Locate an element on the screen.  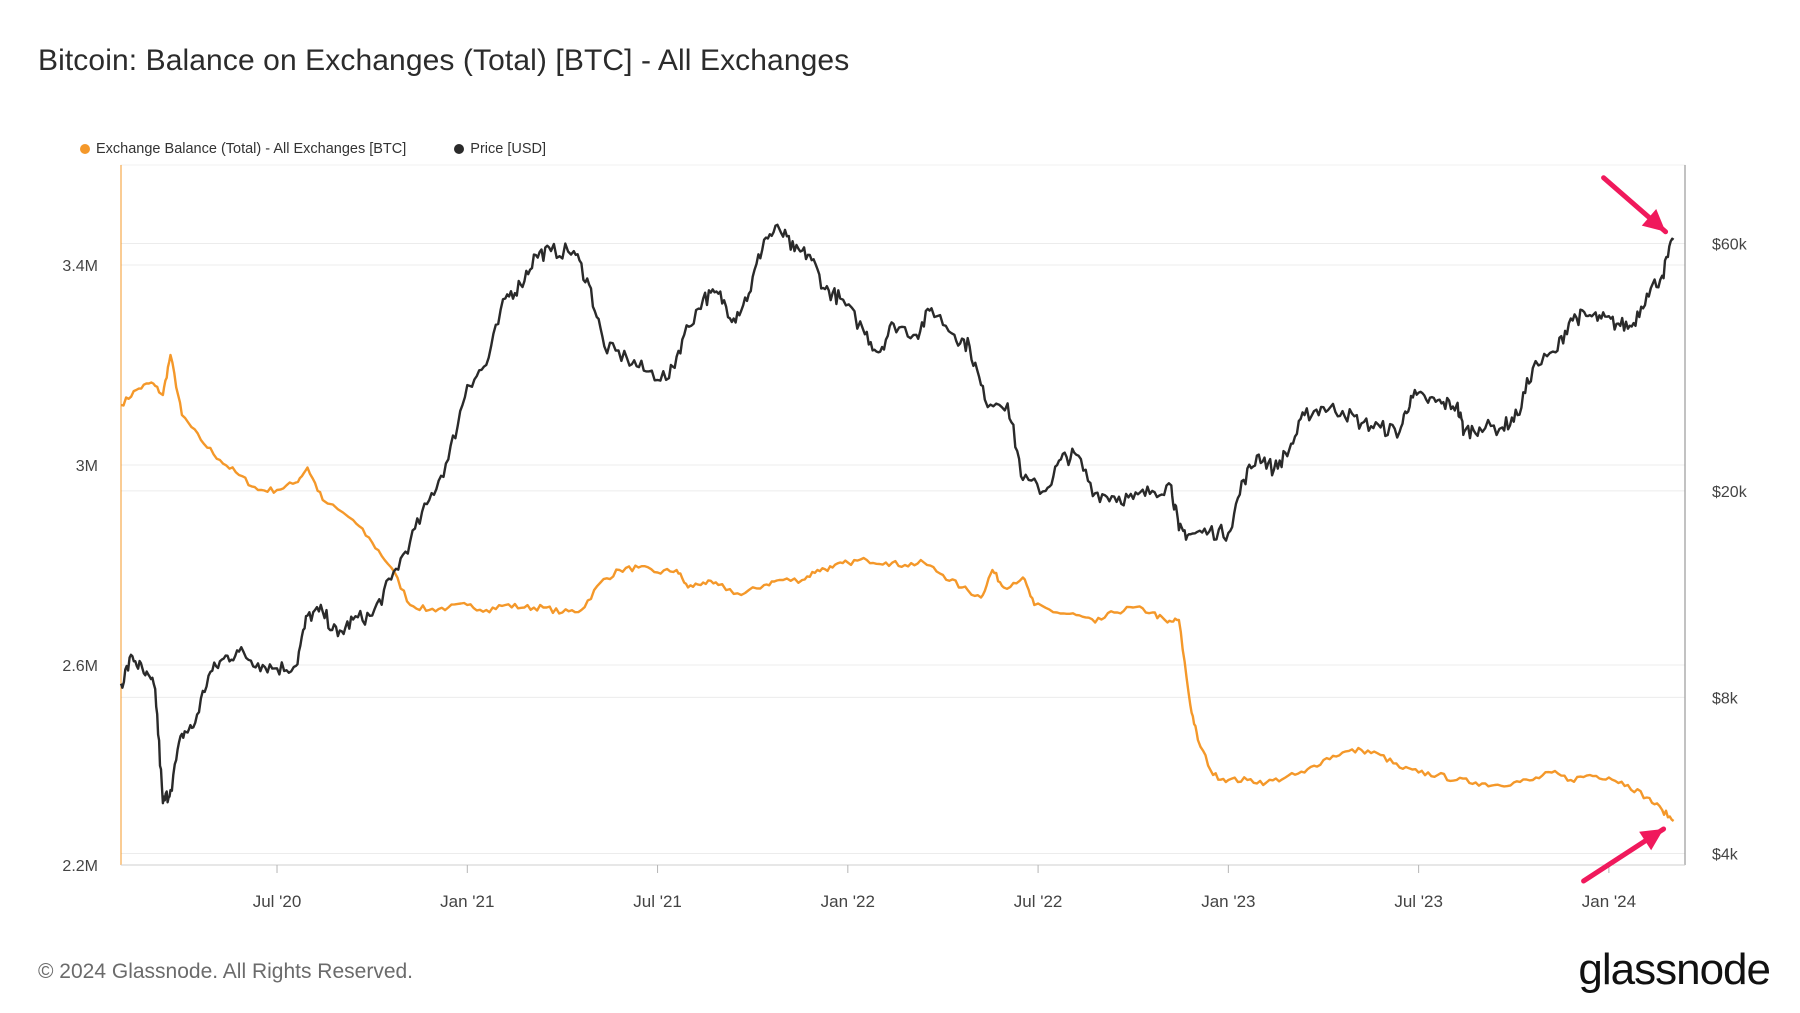
x-tick-label: Jan '24 is located at coordinates (1609, 901).